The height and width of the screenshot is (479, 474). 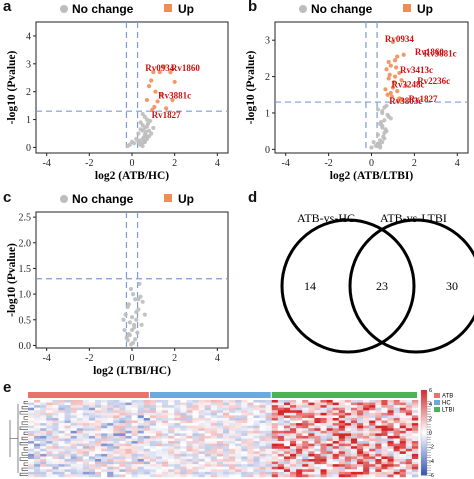 I want to click on x-tick-label: -4, so click(x=286, y=163).